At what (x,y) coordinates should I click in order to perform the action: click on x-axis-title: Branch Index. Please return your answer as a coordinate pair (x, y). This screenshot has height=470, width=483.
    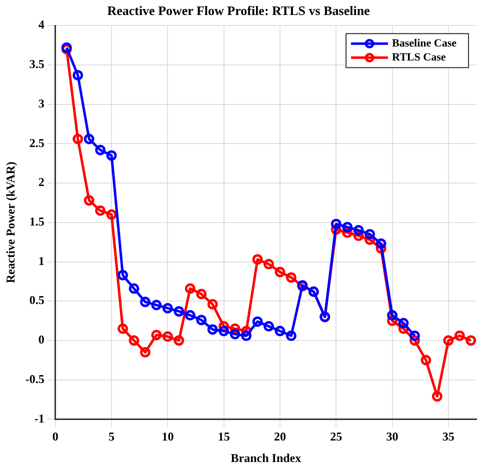
    Looking at the image, I should click on (266, 457).